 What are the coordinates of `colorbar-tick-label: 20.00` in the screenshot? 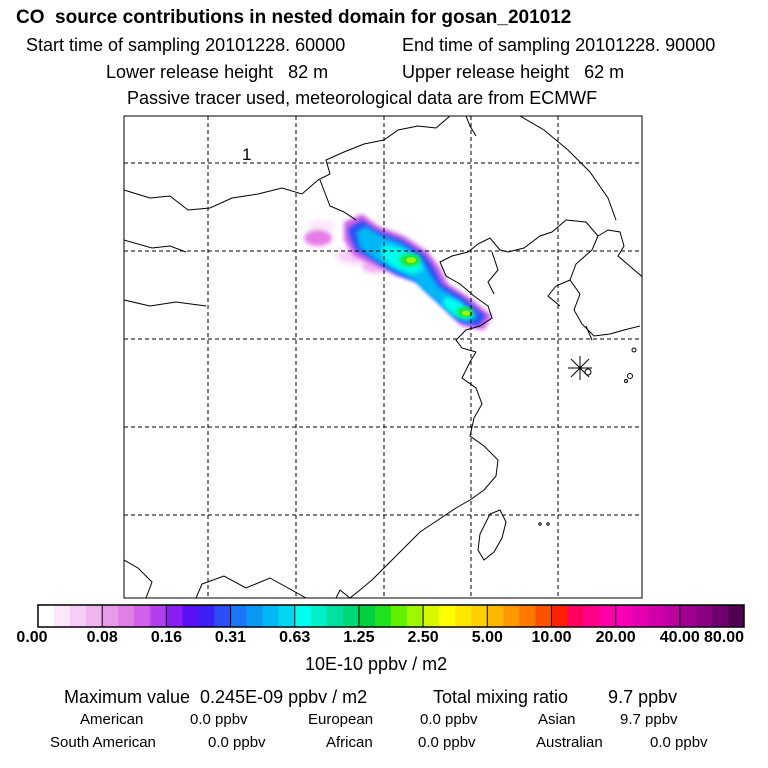 It's located at (615, 637).